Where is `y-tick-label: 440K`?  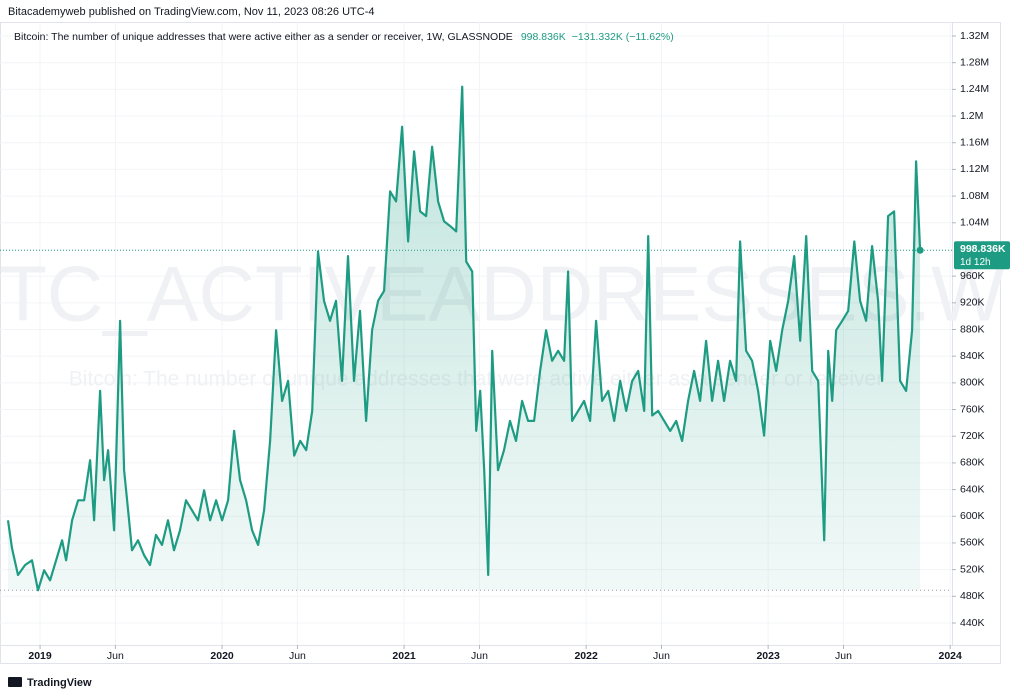
y-tick-label: 440K is located at coordinates (972, 623).